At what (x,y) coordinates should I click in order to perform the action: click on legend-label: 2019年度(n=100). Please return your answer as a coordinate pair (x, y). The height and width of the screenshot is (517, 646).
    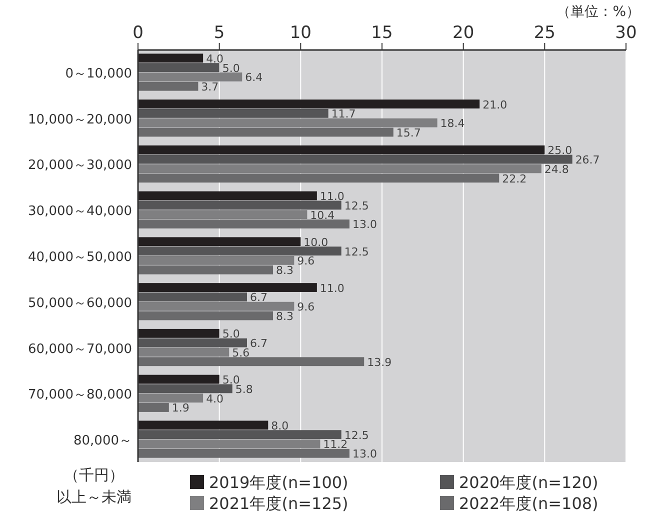
    Looking at the image, I should click on (278, 482).